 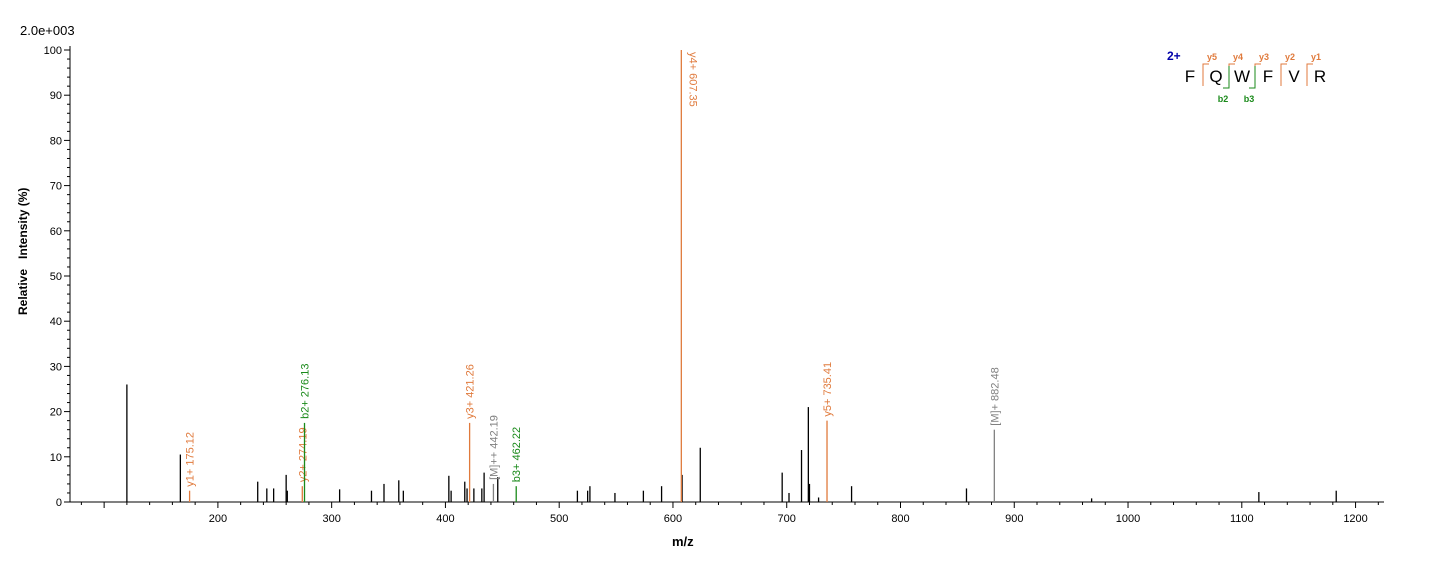 I want to click on sequence-residue: W, so click(x=1242, y=76).